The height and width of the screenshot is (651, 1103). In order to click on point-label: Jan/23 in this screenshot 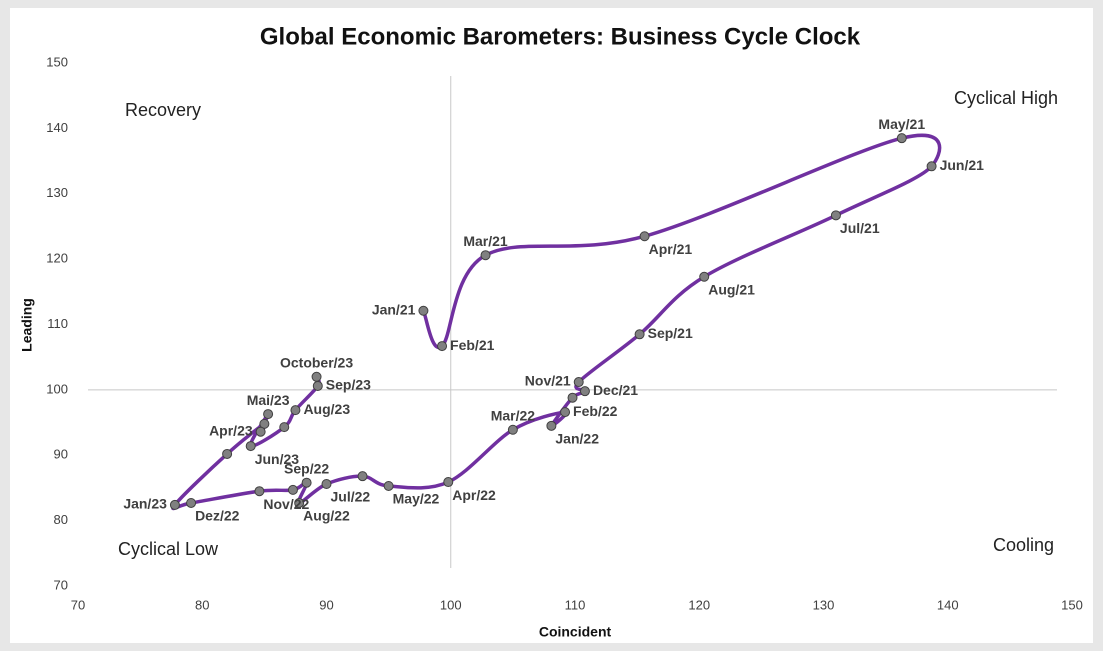, I will do `click(145, 504)`.